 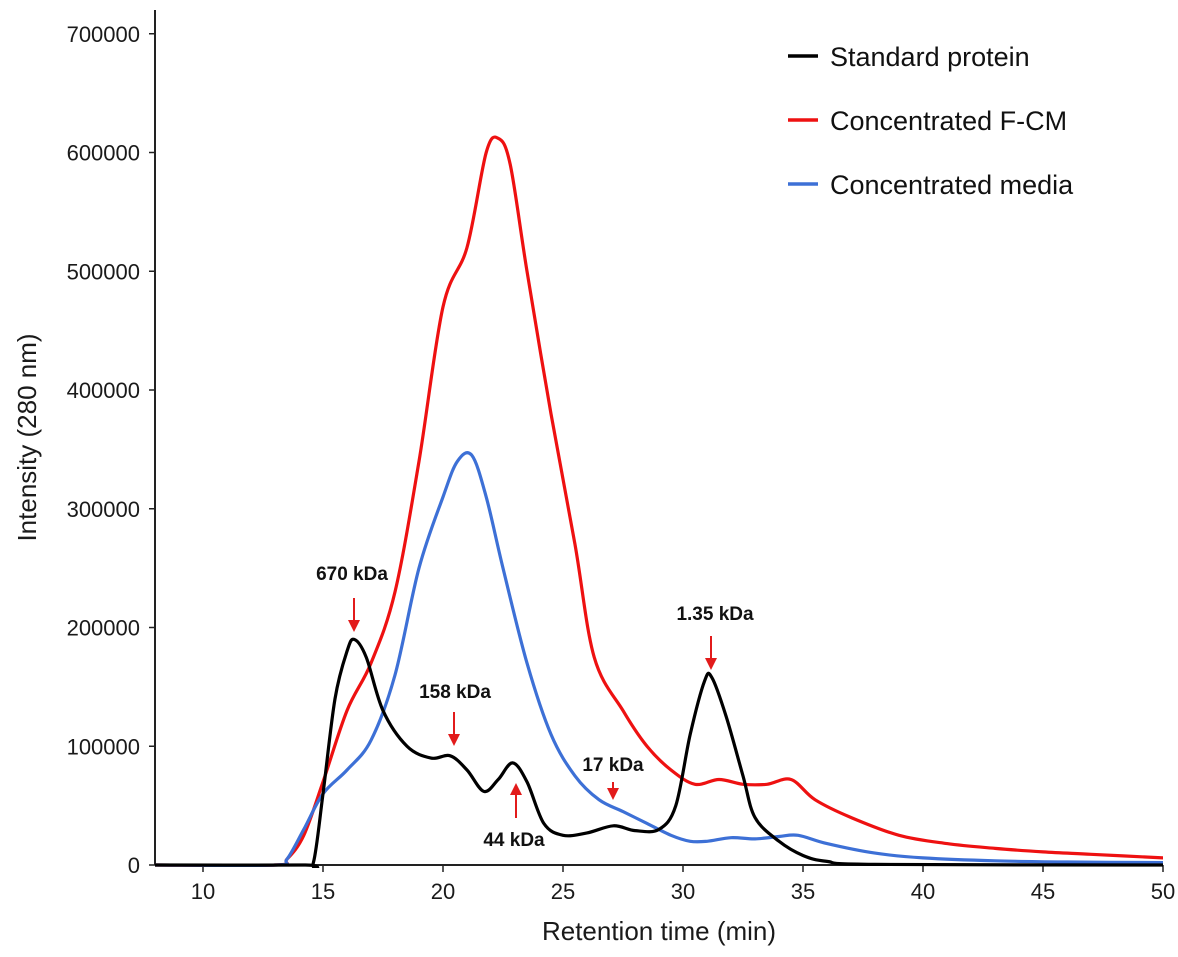 What do you see at coordinates (659, 931) in the screenshot?
I see `x-axis-title: Retention time (min)` at bounding box center [659, 931].